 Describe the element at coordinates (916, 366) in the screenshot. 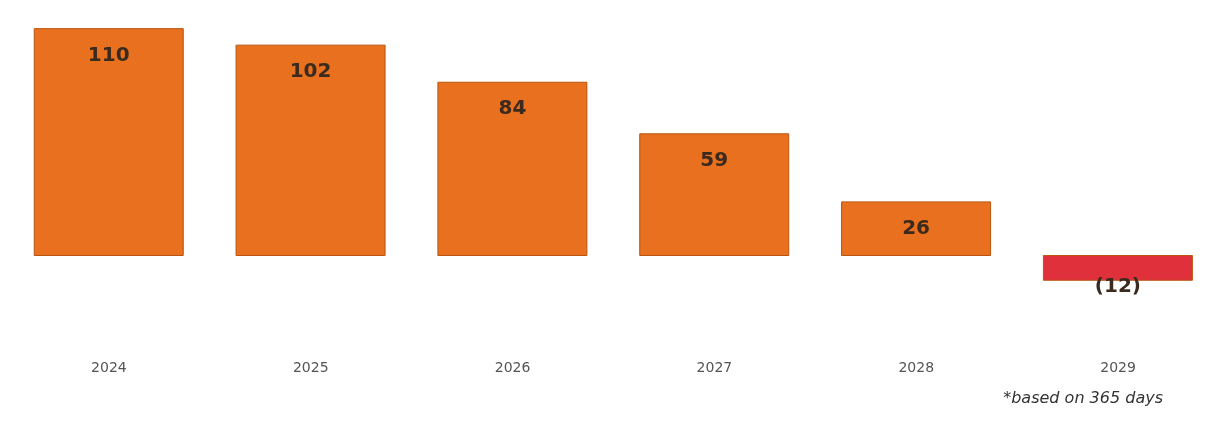

I see `x-tick-label: 2028` at that location.